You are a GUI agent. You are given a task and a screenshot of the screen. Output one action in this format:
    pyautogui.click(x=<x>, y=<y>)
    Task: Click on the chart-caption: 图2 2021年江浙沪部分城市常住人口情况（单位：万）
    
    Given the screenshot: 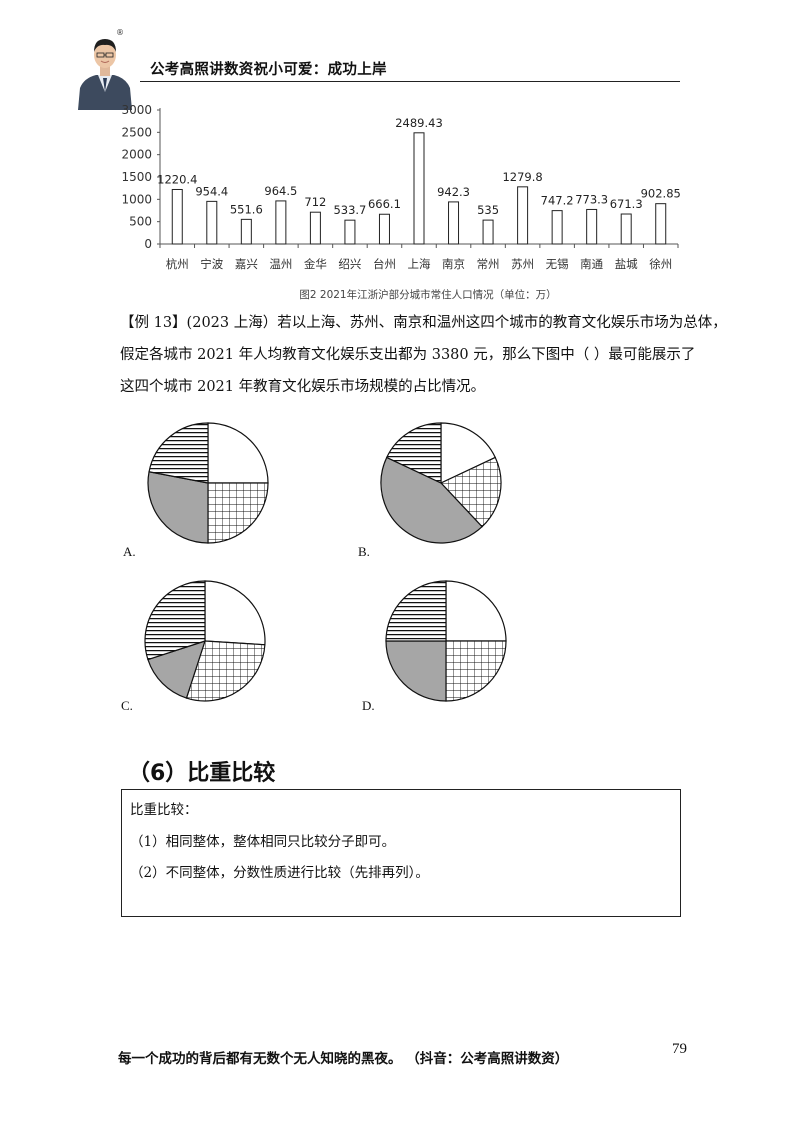 What is the action you would take?
    pyautogui.click(x=427, y=294)
    